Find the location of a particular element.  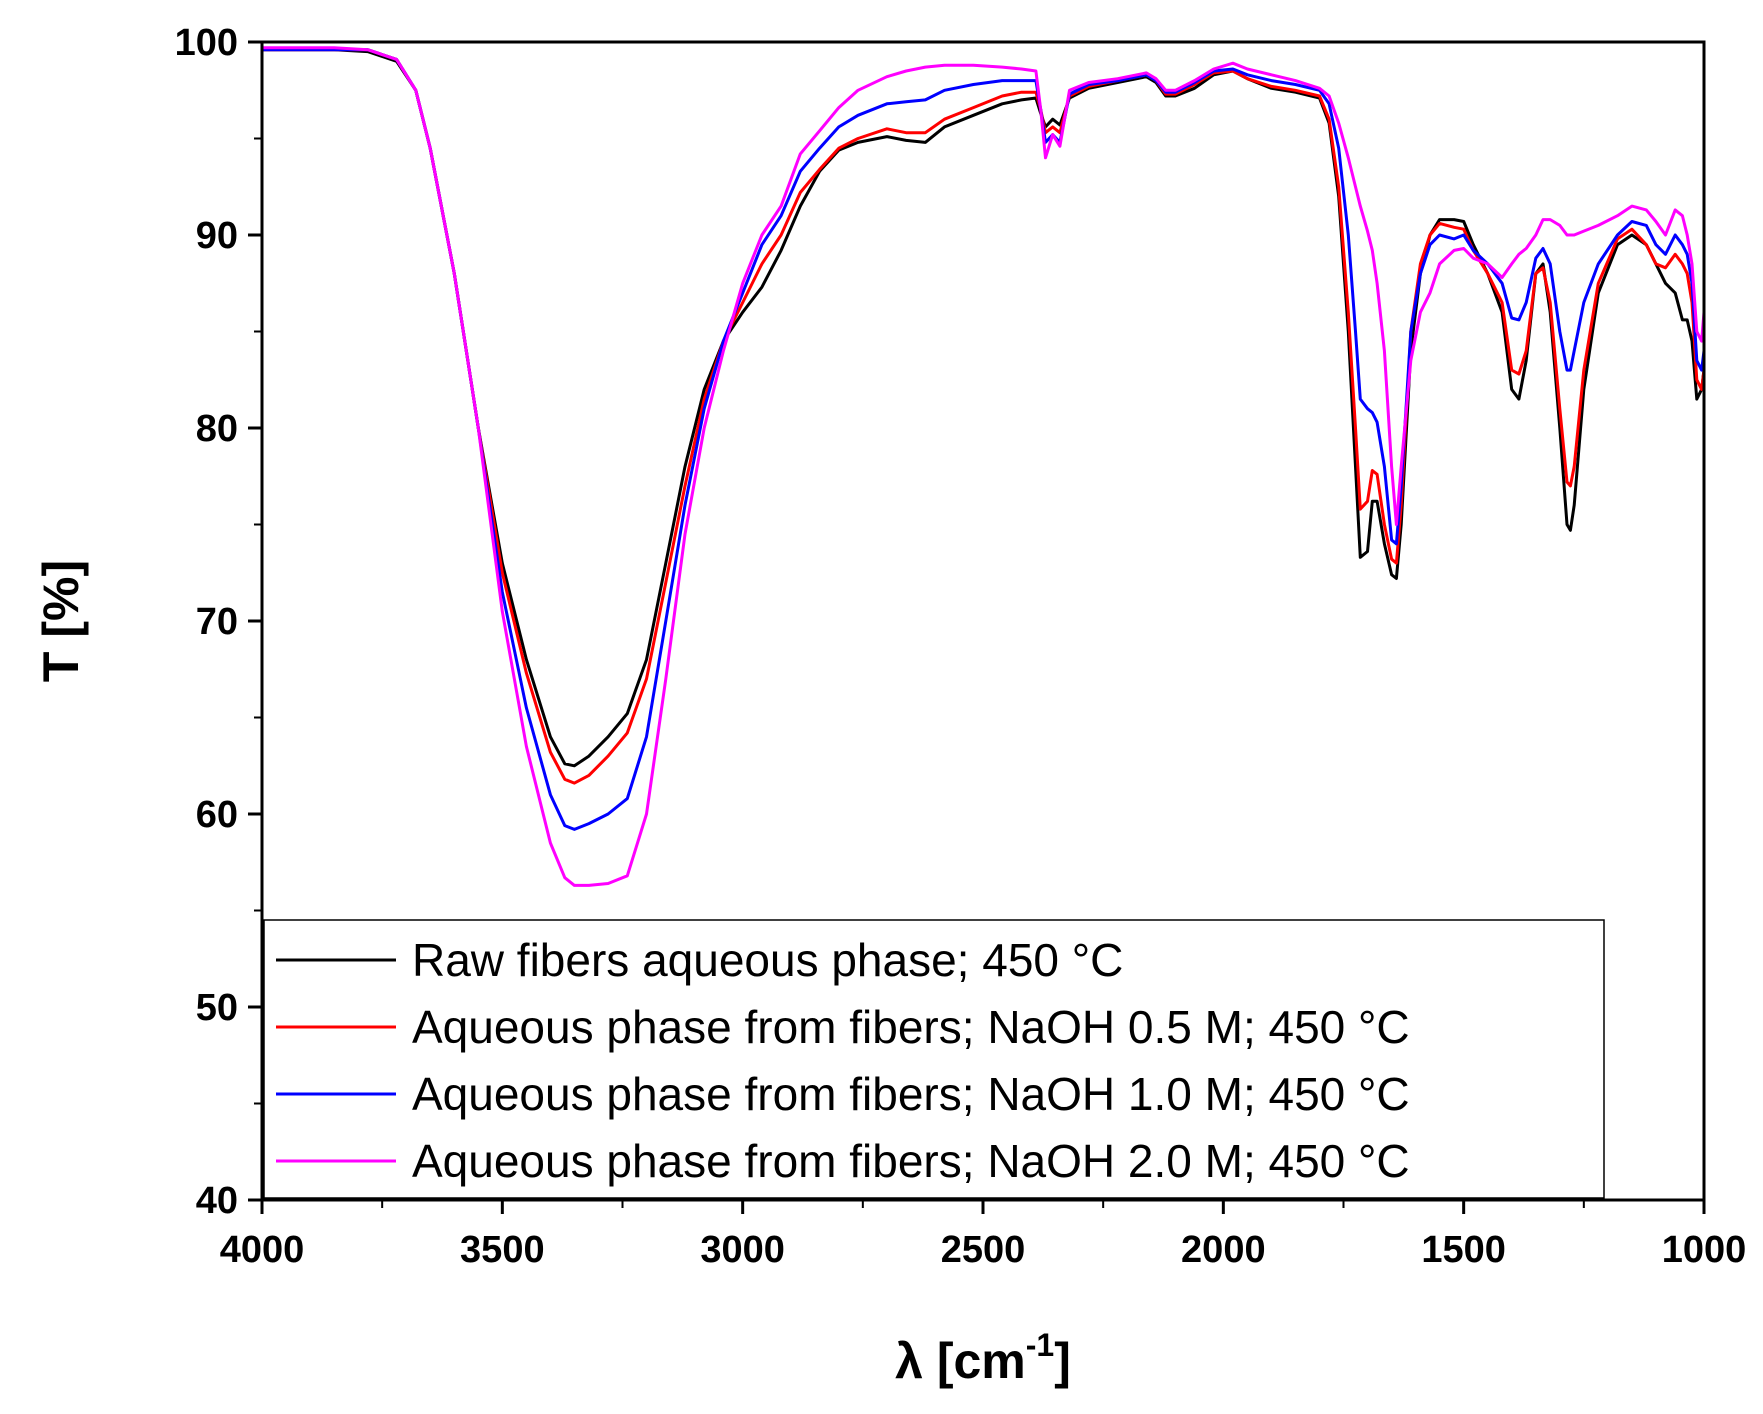

x-tick-label-3500: 3500 is located at coordinates (502, 1250).